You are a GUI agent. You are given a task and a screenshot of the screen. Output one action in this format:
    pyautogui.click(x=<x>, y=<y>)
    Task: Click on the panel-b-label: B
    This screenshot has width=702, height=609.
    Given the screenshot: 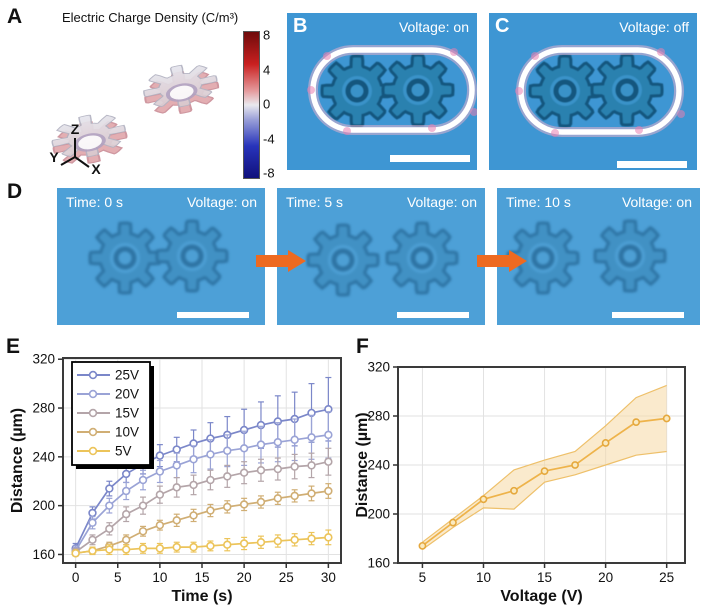 What is the action you would take?
    pyautogui.click(x=300, y=26)
    